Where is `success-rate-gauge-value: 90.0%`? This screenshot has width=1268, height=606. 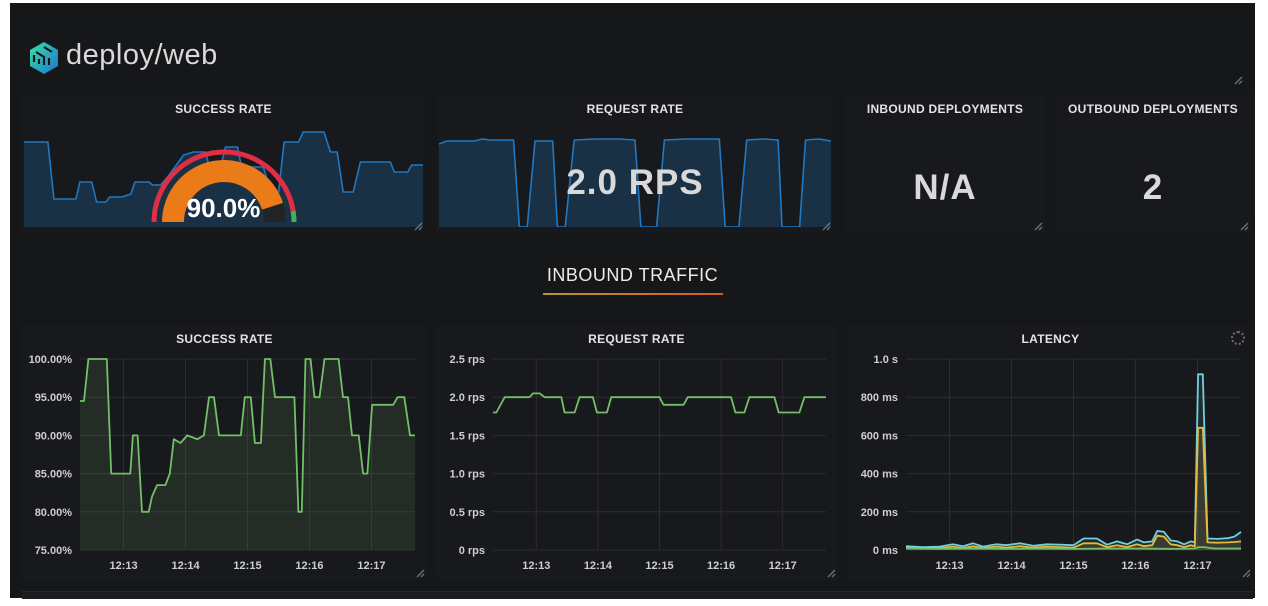 success-rate-gauge-value: 90.0% is located at coordinates (223, 208).